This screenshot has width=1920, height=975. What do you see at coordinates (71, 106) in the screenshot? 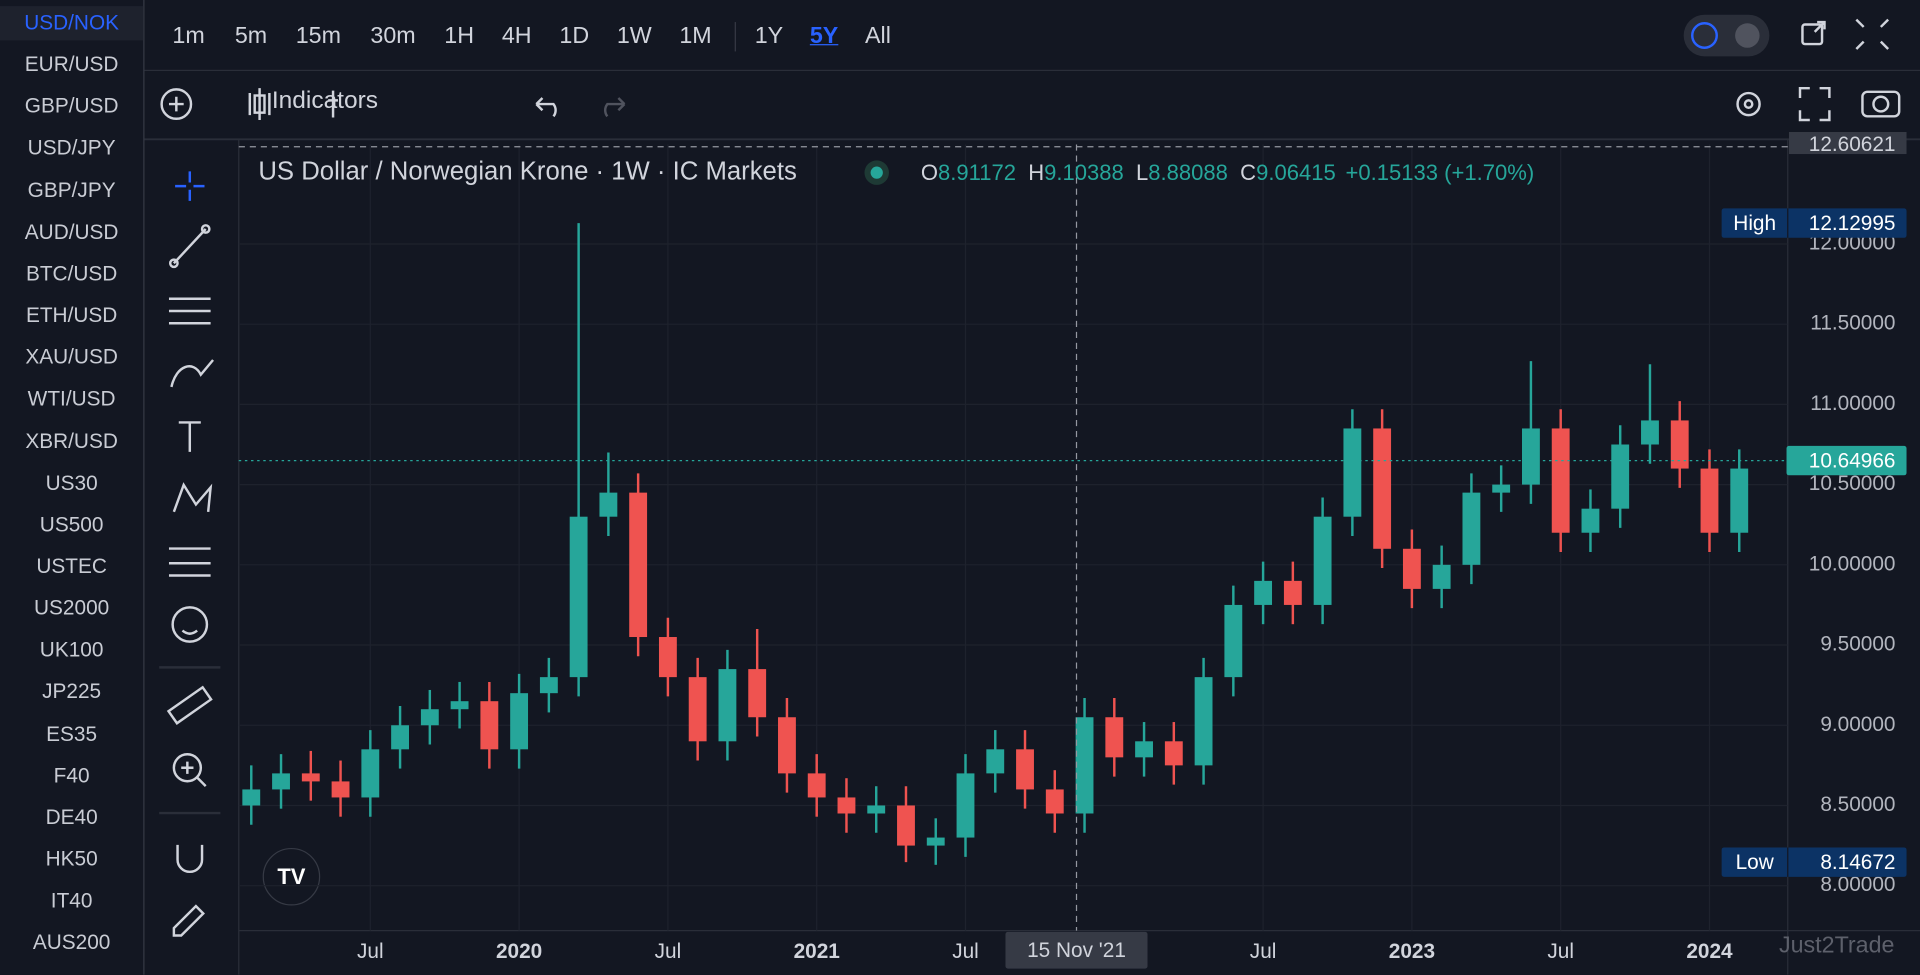
I see `symbol-item: GBP/USD` at bounding box center [71, 106].